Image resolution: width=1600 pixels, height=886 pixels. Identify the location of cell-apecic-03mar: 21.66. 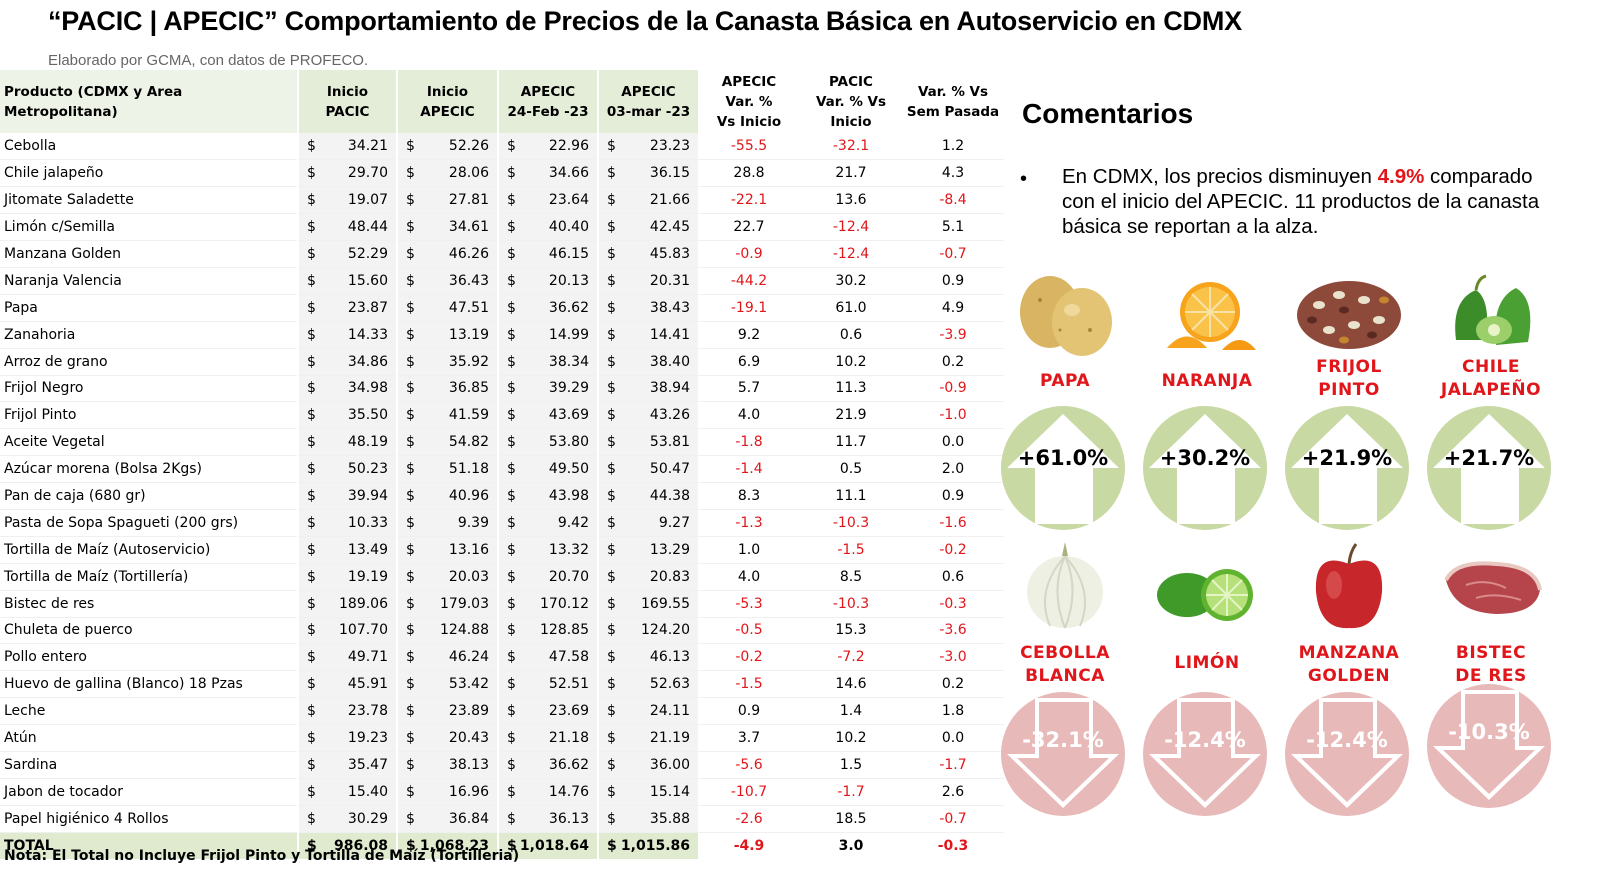
(647, 200).